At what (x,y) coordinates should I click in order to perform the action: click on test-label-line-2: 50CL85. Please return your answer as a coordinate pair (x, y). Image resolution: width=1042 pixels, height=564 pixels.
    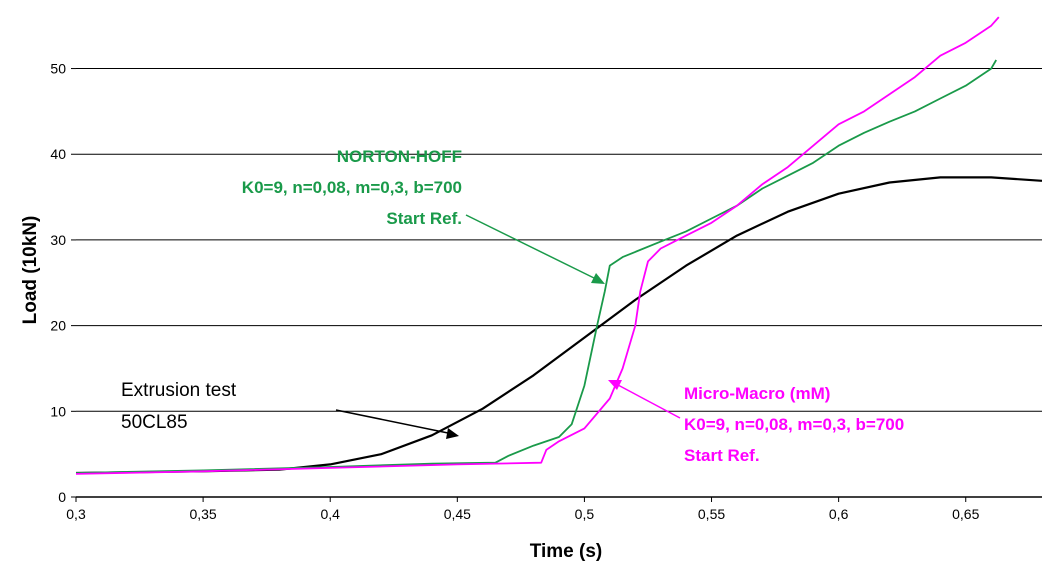
    Looking at the image, I should click on (154, 422).